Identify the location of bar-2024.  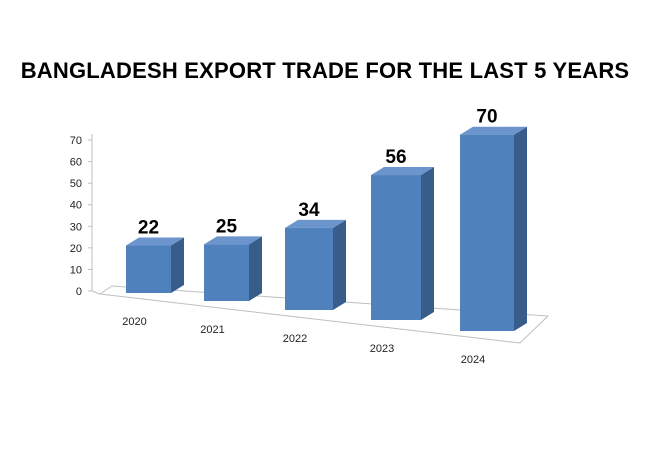
(487, 232).